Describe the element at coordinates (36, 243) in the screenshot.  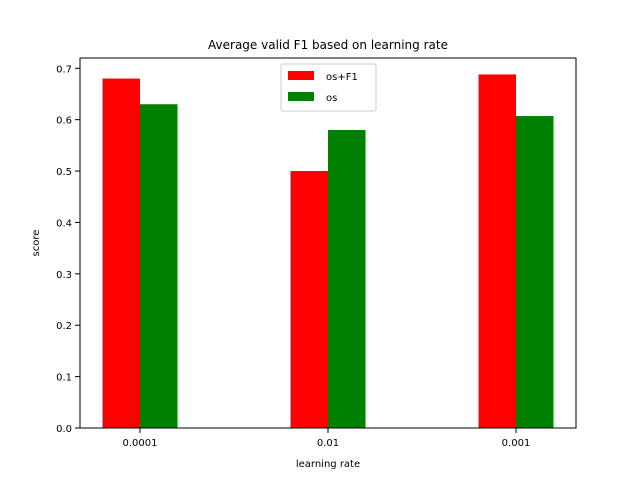
I see `y-axis-label: score` at that location.